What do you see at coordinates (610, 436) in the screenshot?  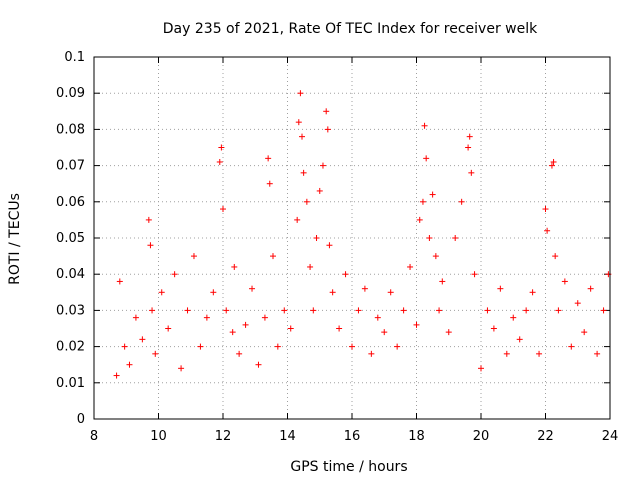 I see `x-tick-label: 24` at bounding box center [610, 436].